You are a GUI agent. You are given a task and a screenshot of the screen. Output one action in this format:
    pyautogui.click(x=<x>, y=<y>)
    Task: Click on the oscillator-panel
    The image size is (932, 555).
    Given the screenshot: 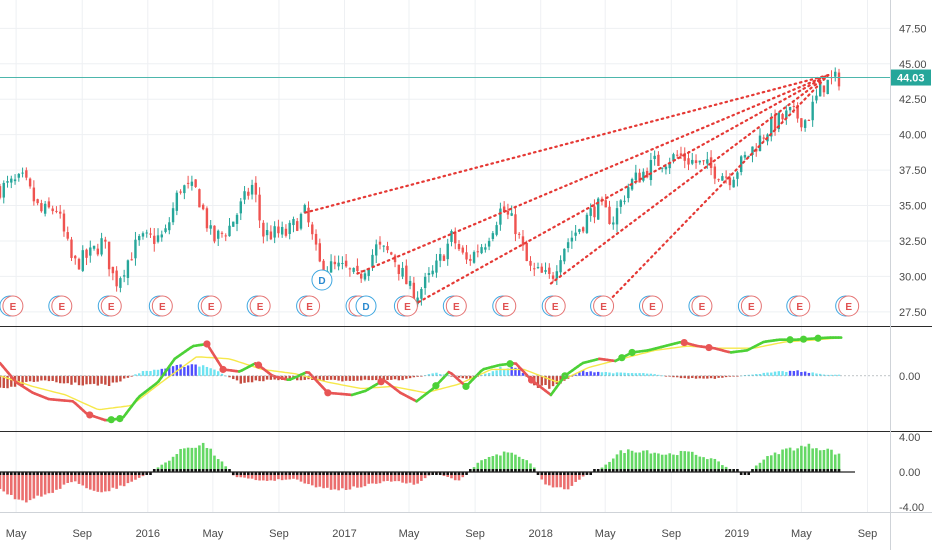 What is the action you would take?
    pyautogui.click(x=427, y=473)
    